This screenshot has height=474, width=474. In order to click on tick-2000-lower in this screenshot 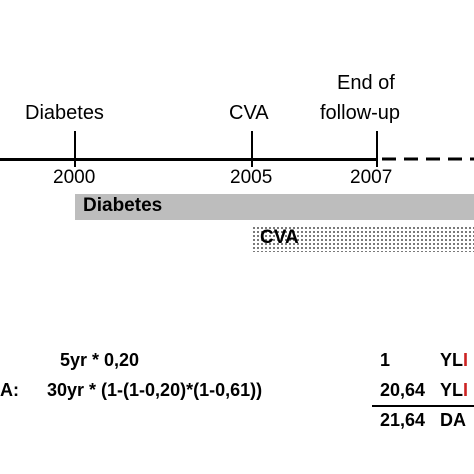, I will do `click(75, 163)`.